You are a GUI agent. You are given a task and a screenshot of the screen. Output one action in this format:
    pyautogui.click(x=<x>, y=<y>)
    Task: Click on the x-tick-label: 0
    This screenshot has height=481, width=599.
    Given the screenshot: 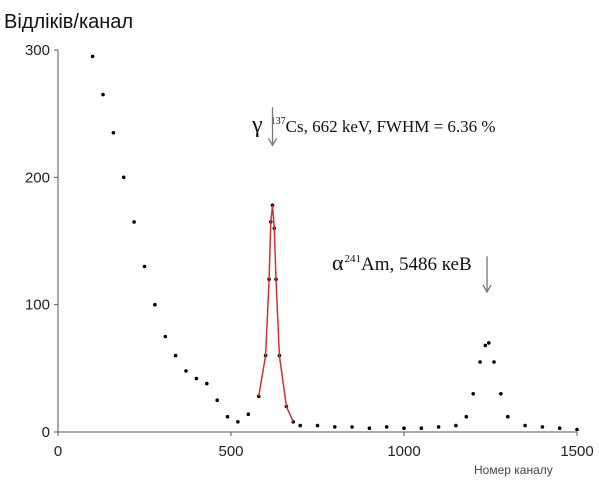 What is the action you would take?
    pyautogui.click(x=58, y=451)
    